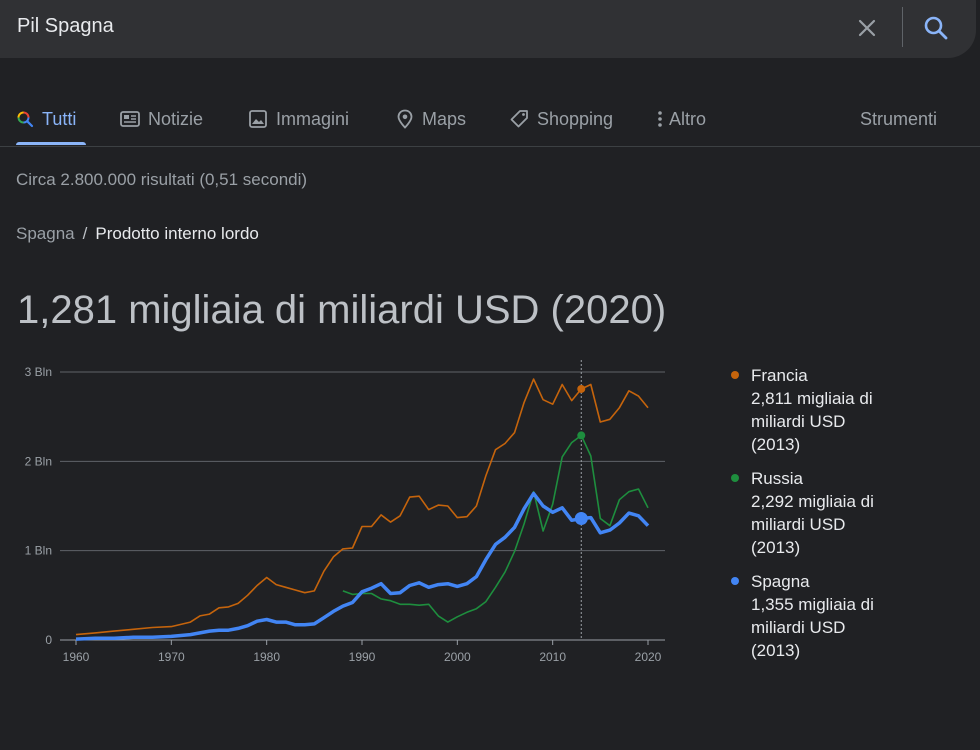 Image resolution: width=980 pixels, height=750 pixels. What do you see at coordinates (581, 388) in the screenshot?
I see `highlight-point-francia` at bounding box center [581, 388].